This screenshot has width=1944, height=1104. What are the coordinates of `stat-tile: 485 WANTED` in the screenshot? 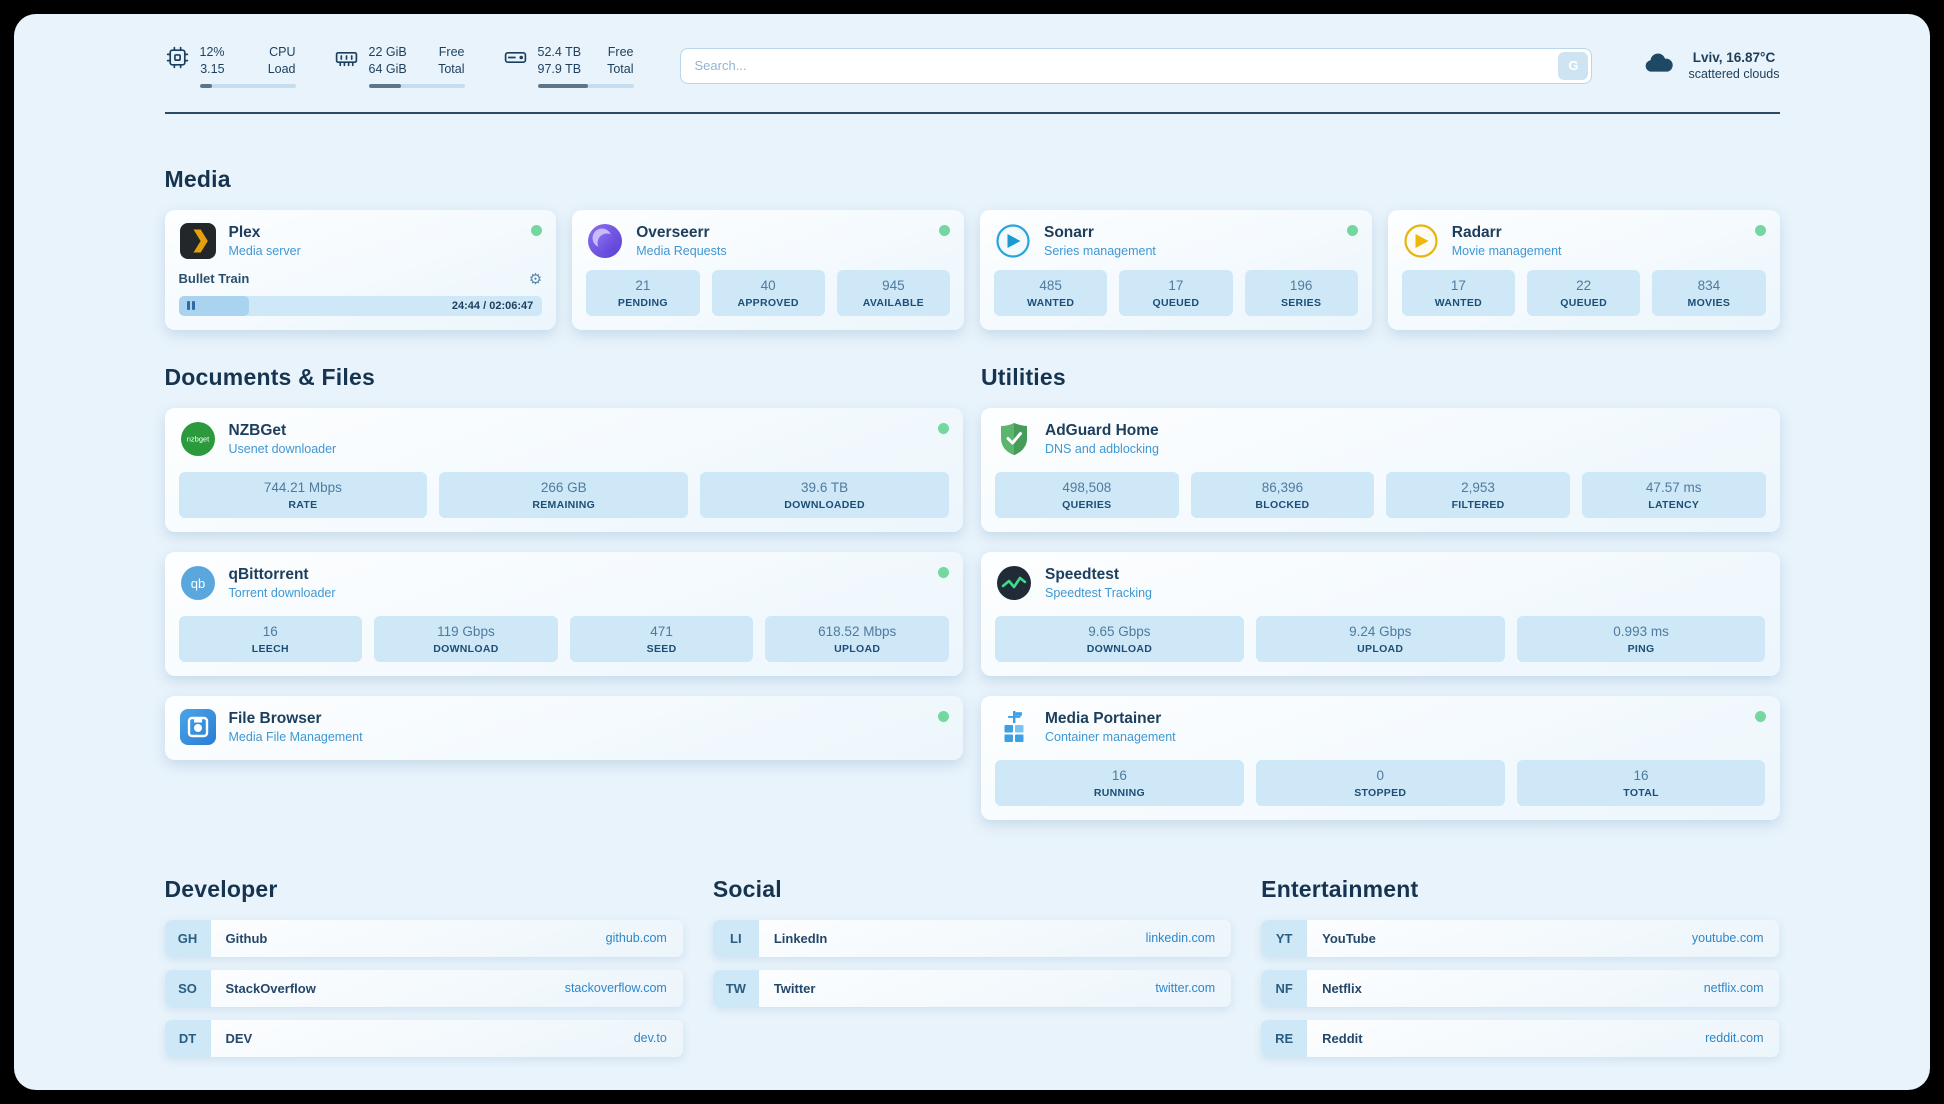 It's located at (1051, 292).